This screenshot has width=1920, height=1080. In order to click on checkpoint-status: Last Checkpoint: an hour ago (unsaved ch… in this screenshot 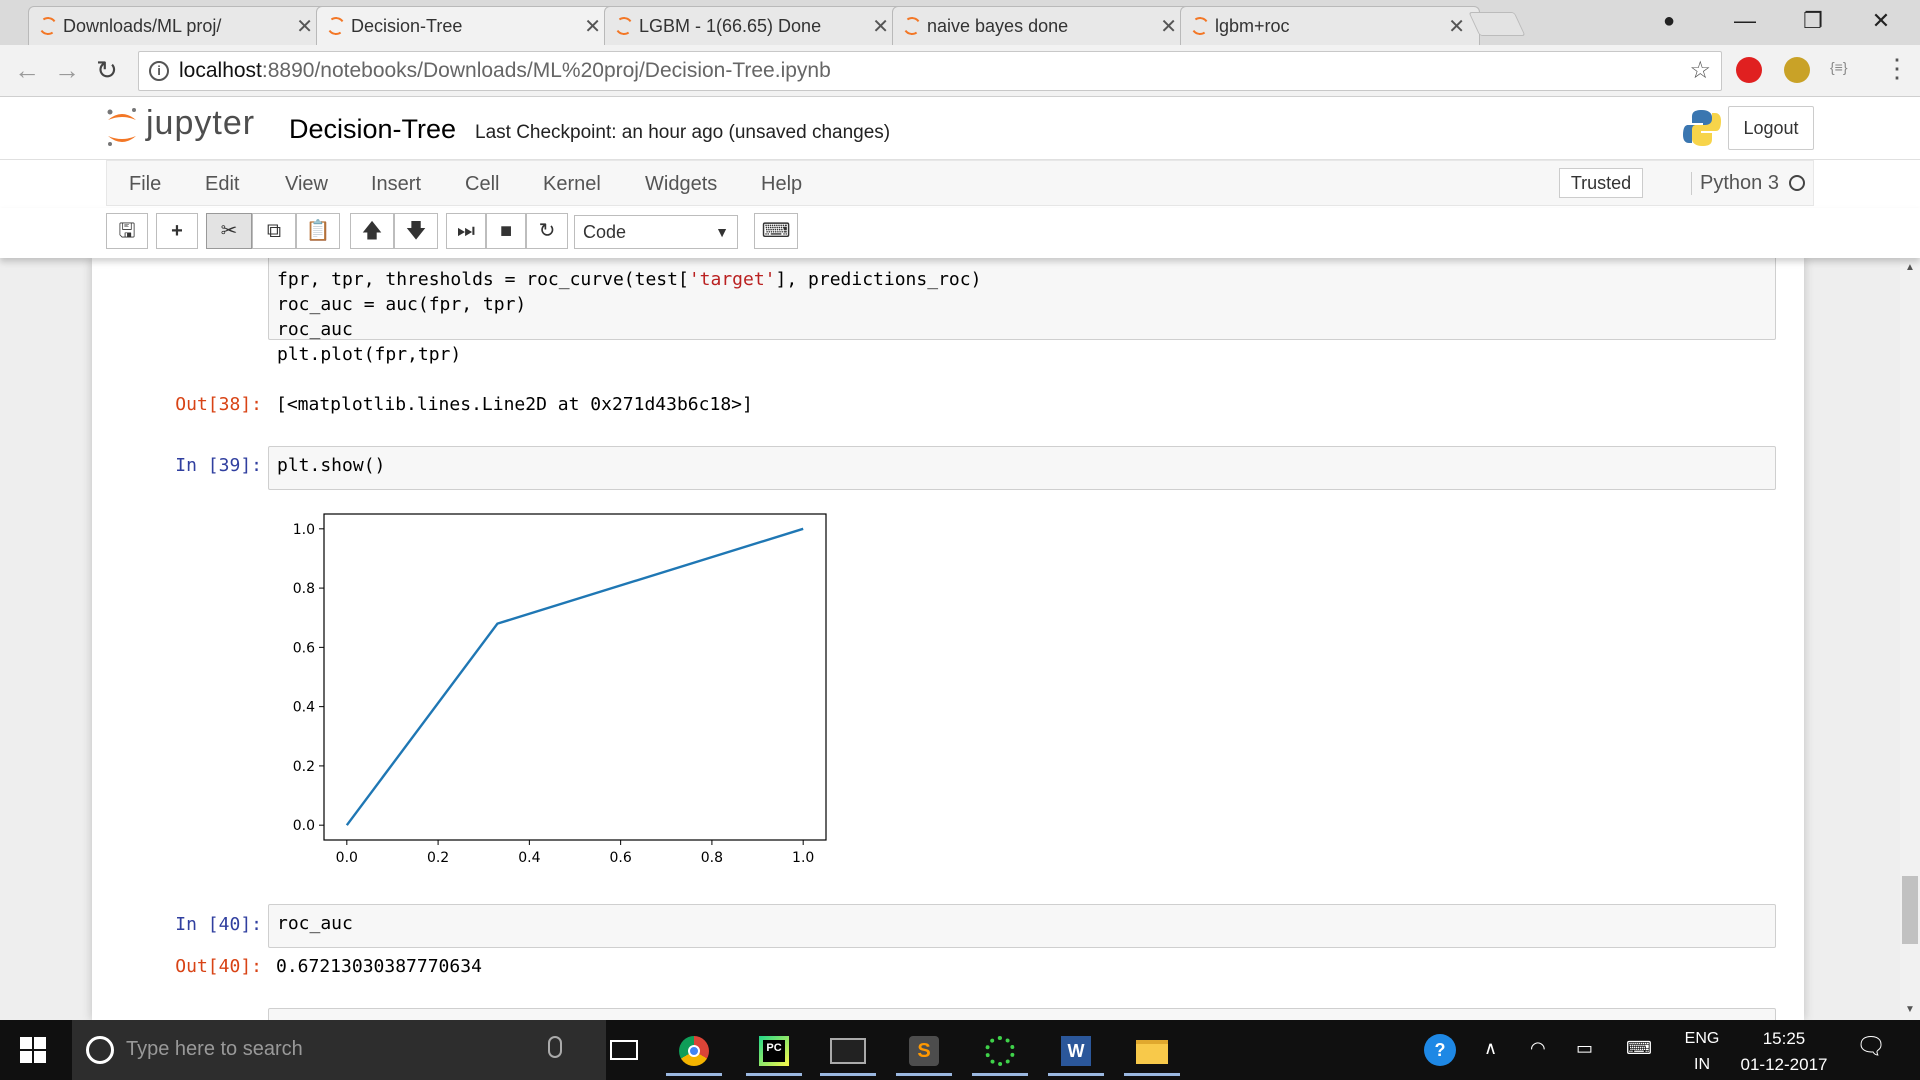, I will do `click(683, 132)`.